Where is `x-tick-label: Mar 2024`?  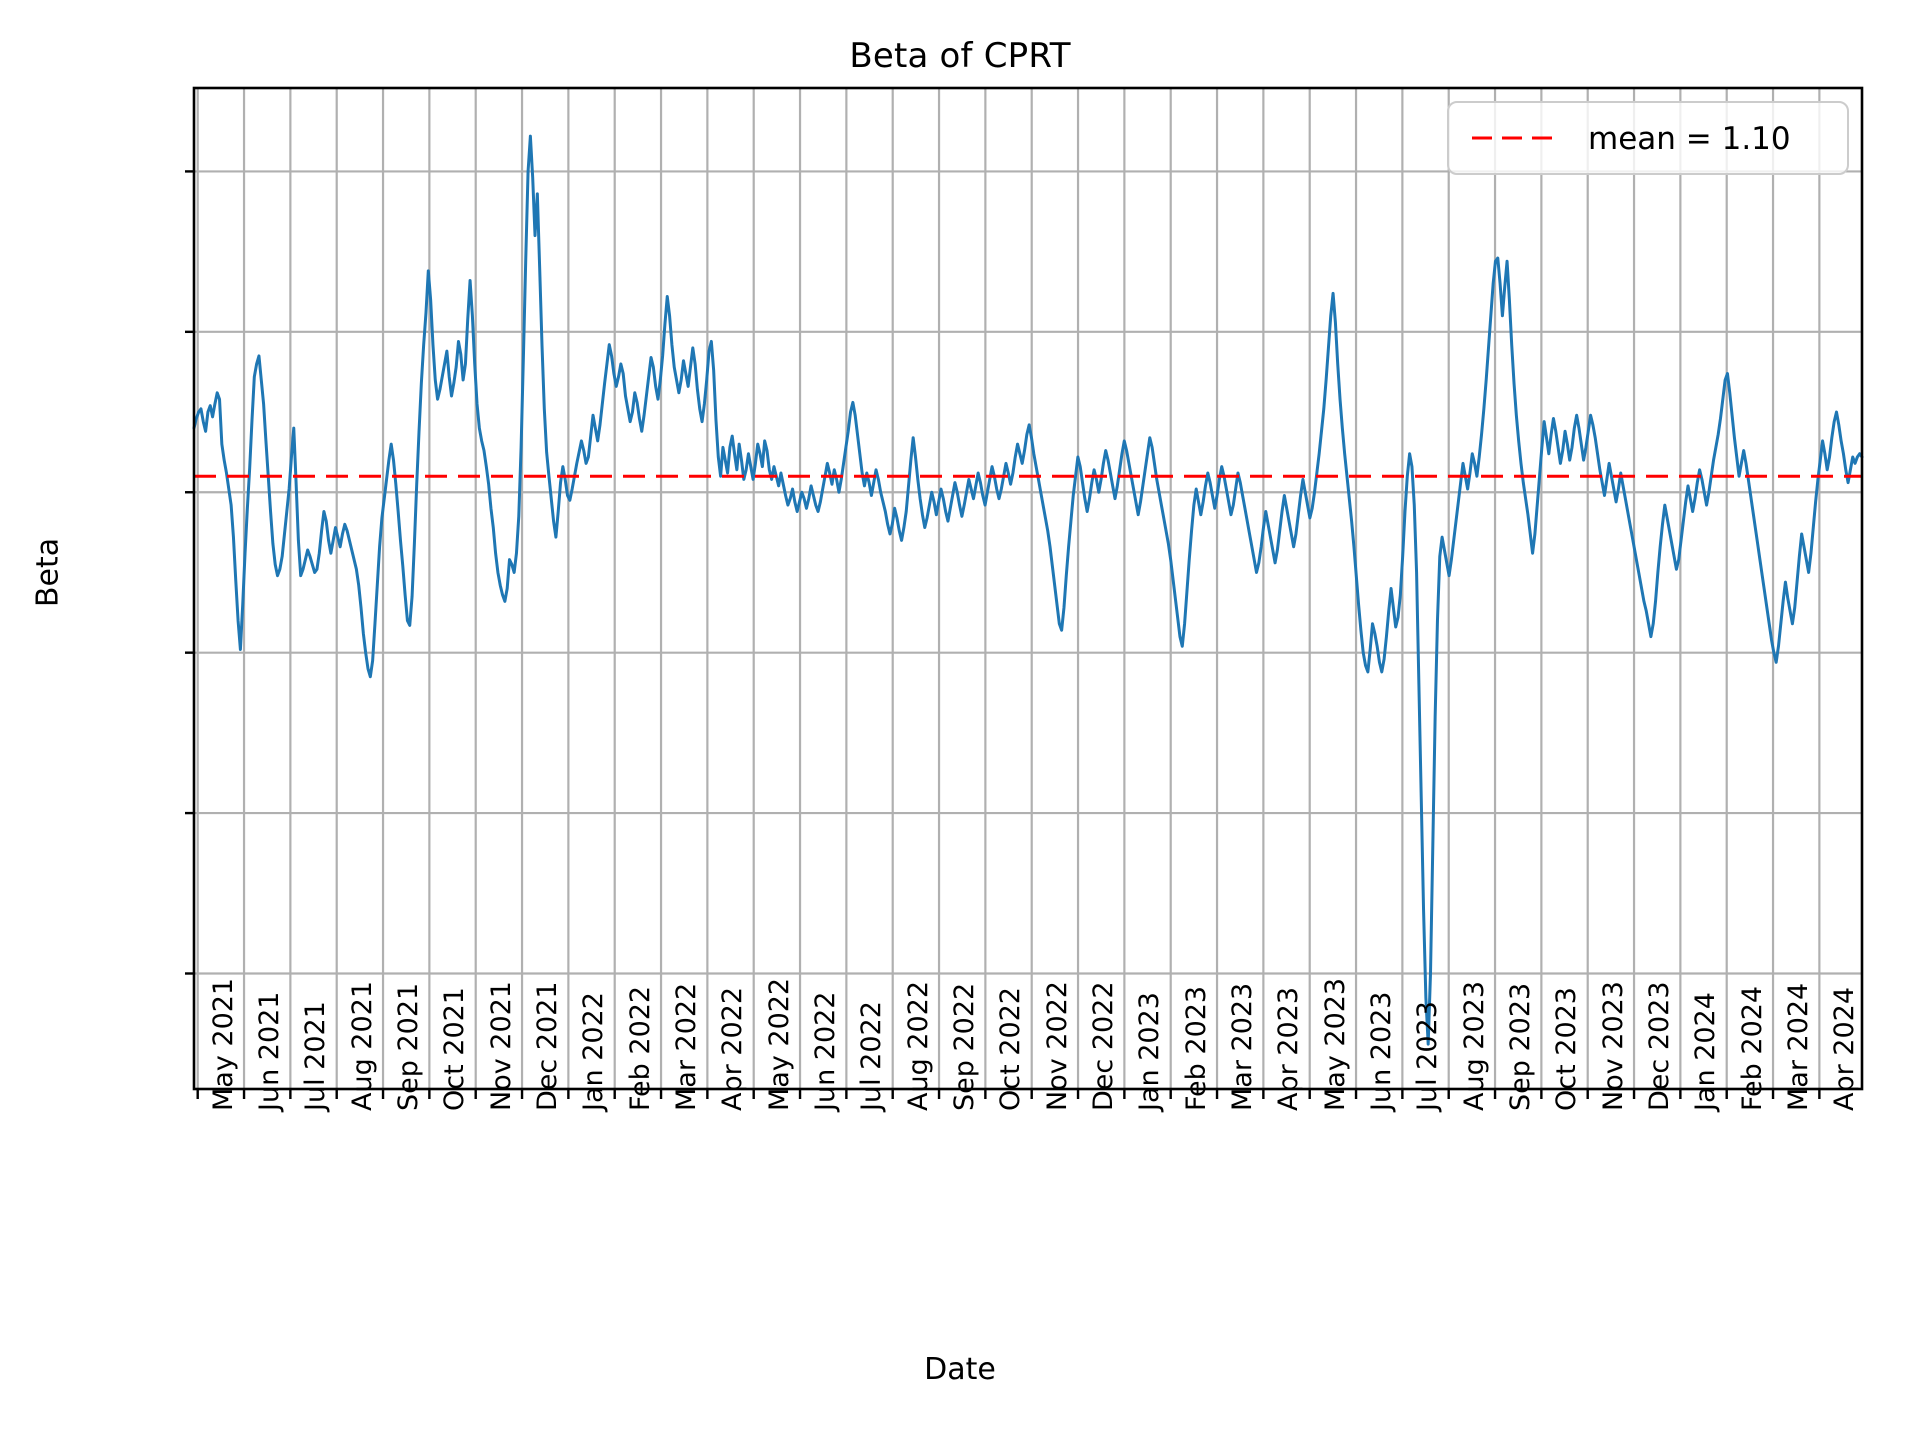 x-tick-label: Mar 2024 is located at coordinates (1799, 1046).